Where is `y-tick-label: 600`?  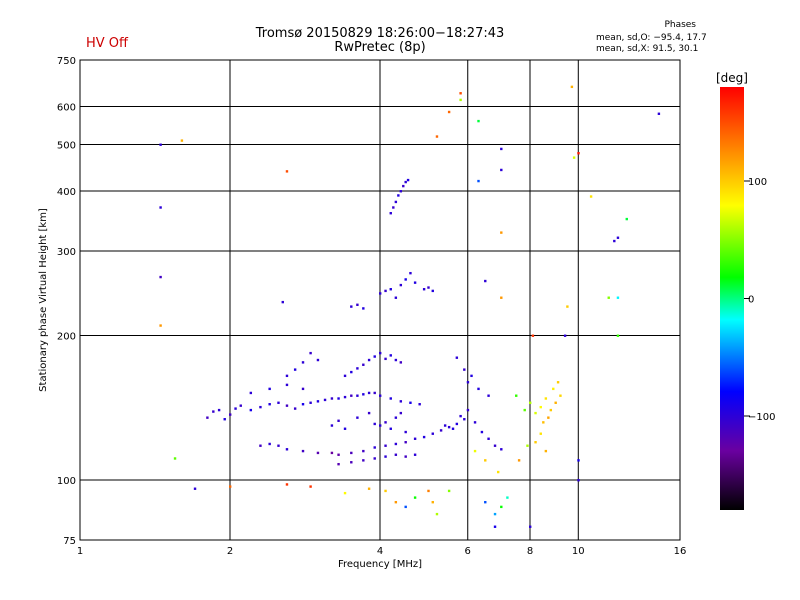 y-tick-label: 600 is located at coordinates (66, 108).